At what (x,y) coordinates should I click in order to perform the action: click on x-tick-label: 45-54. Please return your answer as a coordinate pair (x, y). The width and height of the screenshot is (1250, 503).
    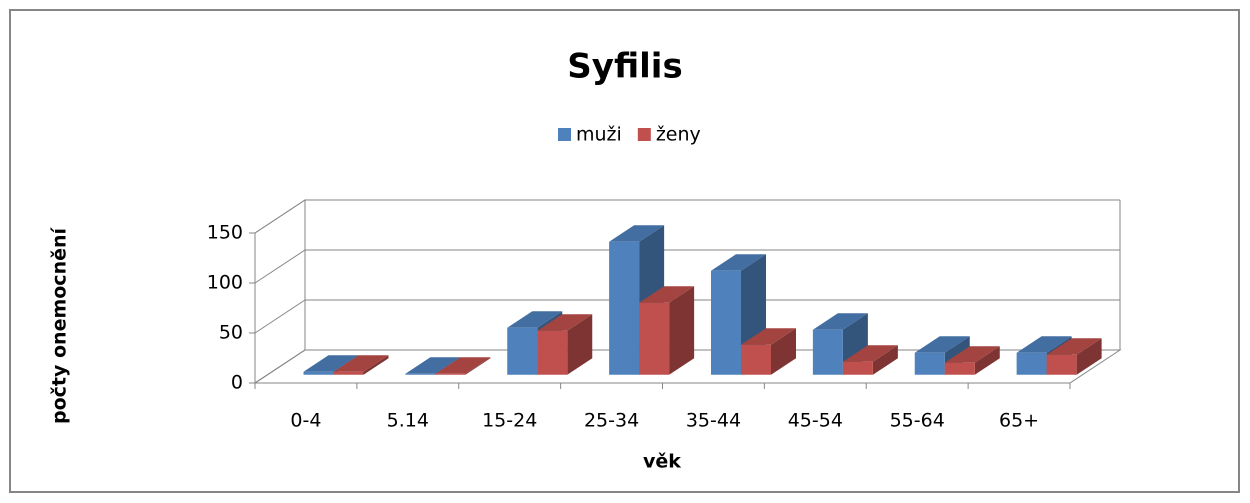
    Looking at the image, I should click on (815, 421).